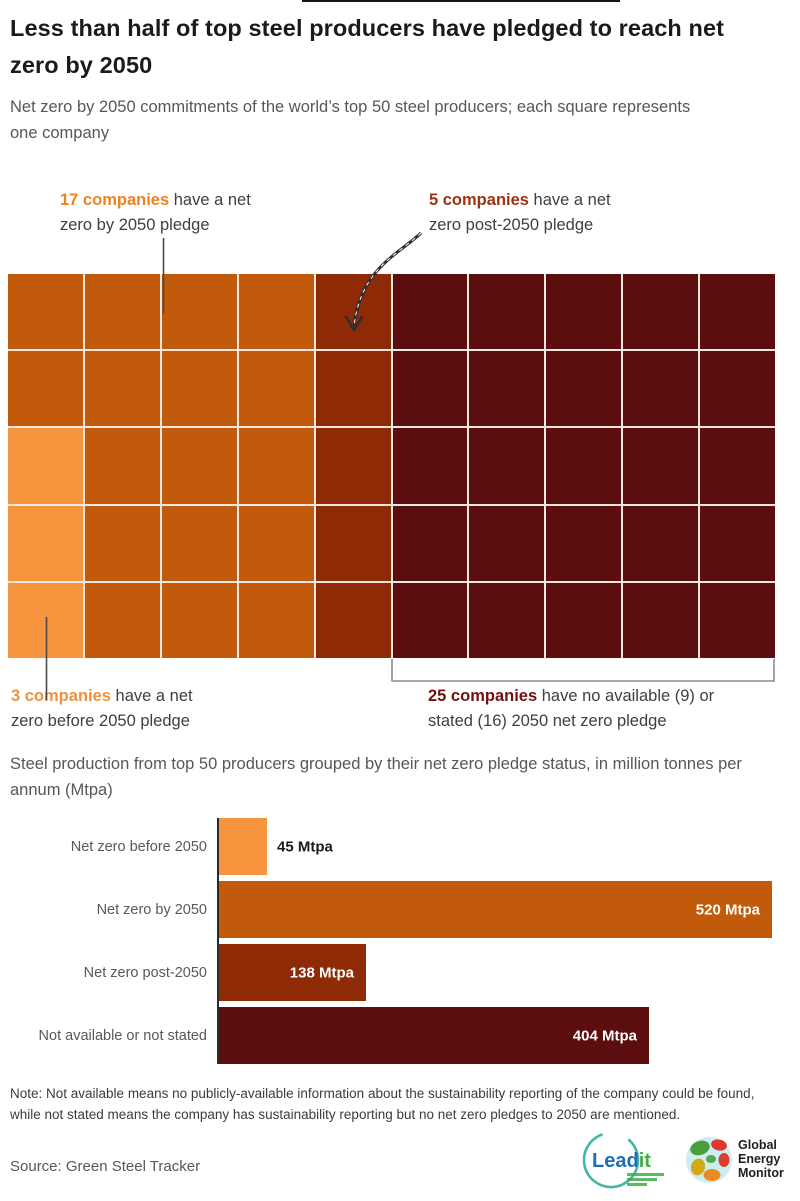 The height and width of the screenshot is (1201, 800). What do you see at coordinates (135, 224) in the screenshot?
I see `annotation-text: zero by 2050 pledge` at bounding box center [135, 224].